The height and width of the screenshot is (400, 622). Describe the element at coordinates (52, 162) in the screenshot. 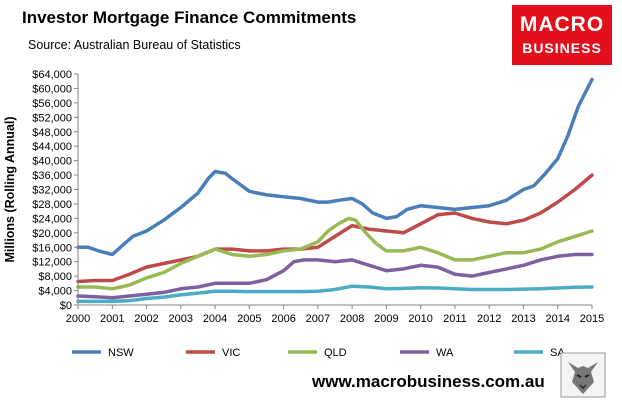

I see `y-tick-label: $40,000` at that location.